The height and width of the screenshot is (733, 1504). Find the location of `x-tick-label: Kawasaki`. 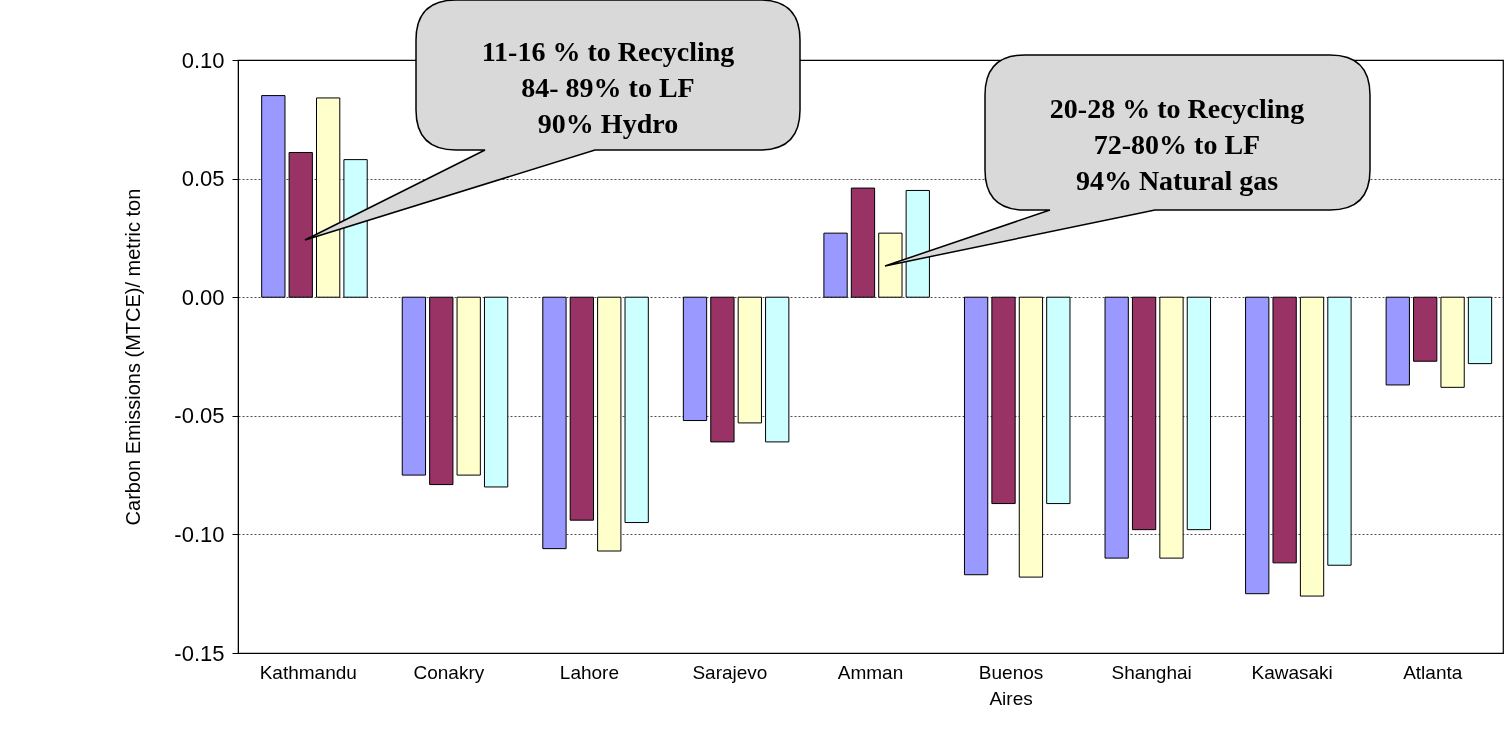

x-tick-label: Kawasaki is located at coordinates (1292, 672).